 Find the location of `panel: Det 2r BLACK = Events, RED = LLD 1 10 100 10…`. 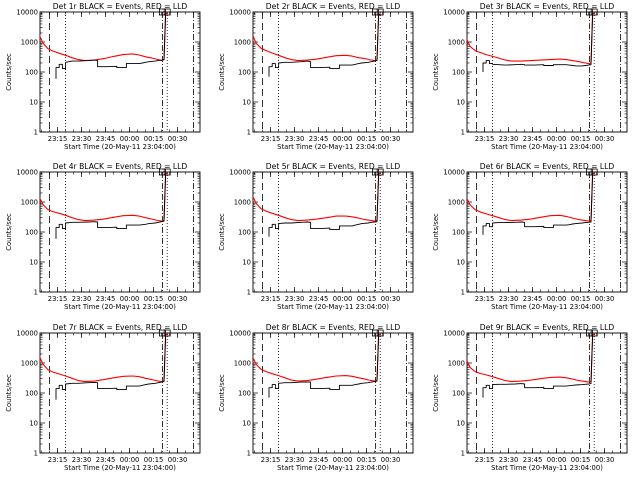

panel: Det 2r BLACK = Events, RED = LLD 1 10 100 10… is located at coordinates (316, 76).